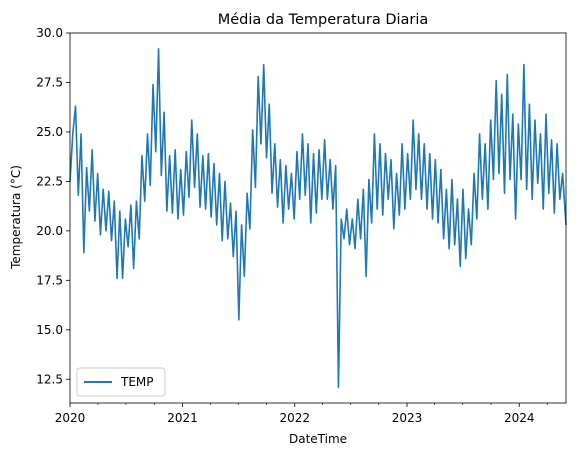  I want to click on x-tick-label: 2020, so click(70, 418).